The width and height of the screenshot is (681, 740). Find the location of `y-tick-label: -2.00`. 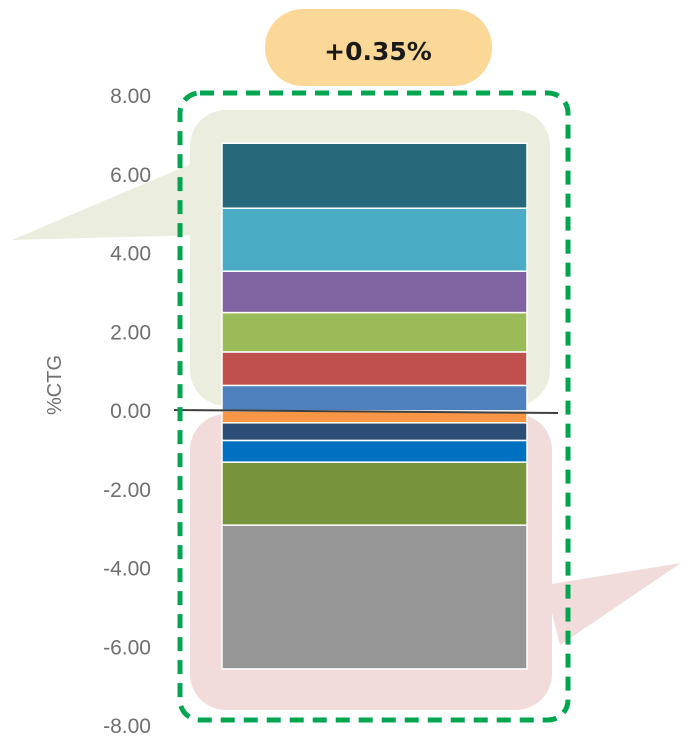

y-tick-label: -2.00 is located at coordinates (127, 490).